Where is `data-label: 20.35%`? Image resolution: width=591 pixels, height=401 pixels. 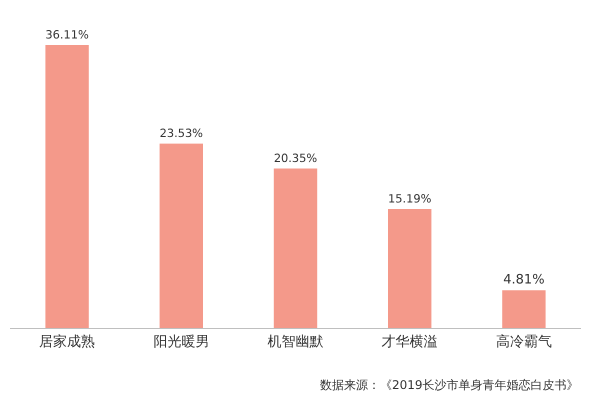 data-label: 20.35% is located at coordinates (296, 158).